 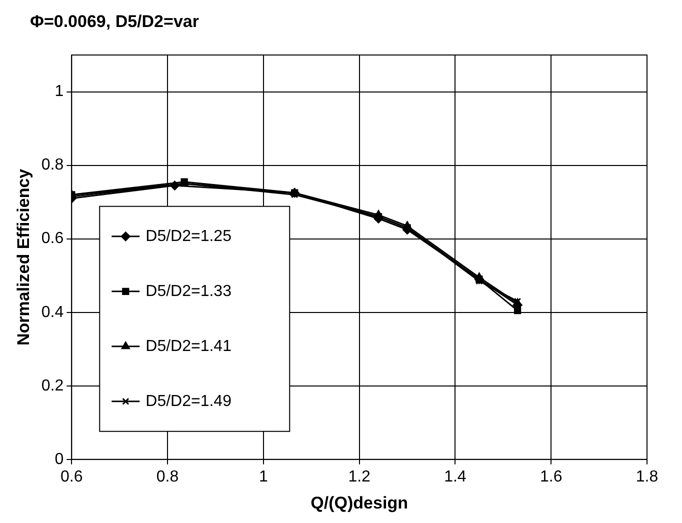 I want to click on x-tick-label: 1, so click(x=263, y=477).